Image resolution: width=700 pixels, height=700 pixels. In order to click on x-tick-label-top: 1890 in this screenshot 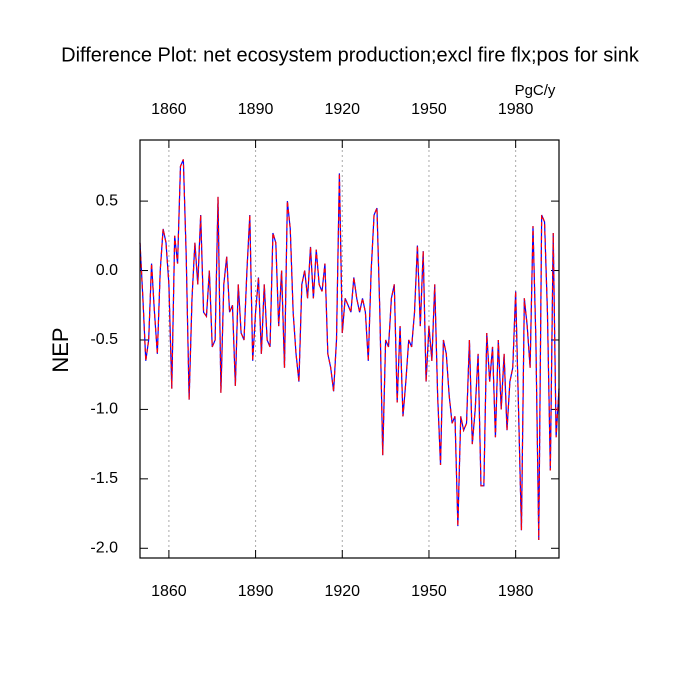, I will do `click(256, 109)`.